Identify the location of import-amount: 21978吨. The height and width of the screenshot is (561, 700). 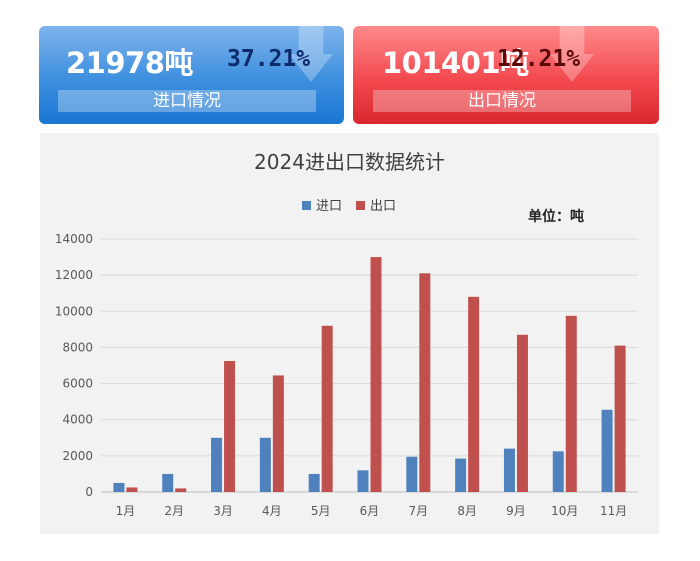
(129, 63).